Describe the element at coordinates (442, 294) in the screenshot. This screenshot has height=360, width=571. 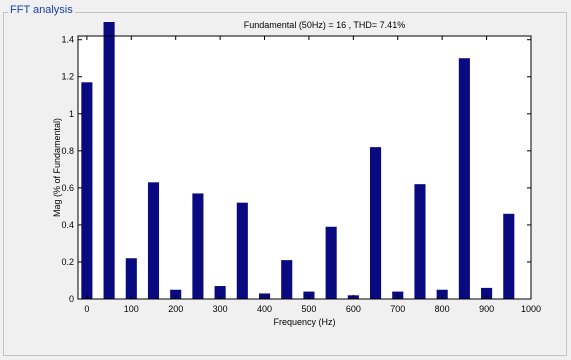
I see `bar-800hz` at that location.